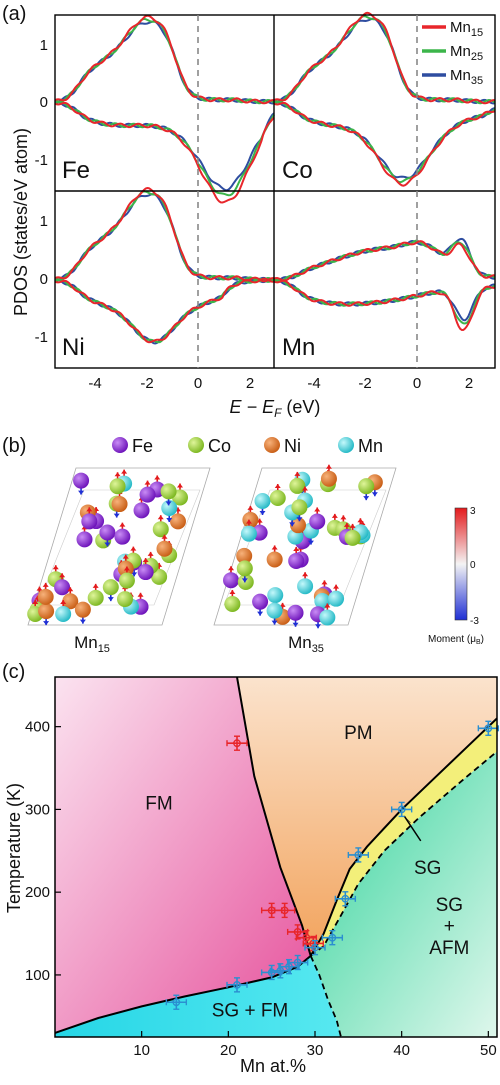 This screenshot has height=1085, width=500. What do you see at coordinates (473, 511) in the screenshot?
I see `colorbar-tick: 3` at bounding box center [473, 511].